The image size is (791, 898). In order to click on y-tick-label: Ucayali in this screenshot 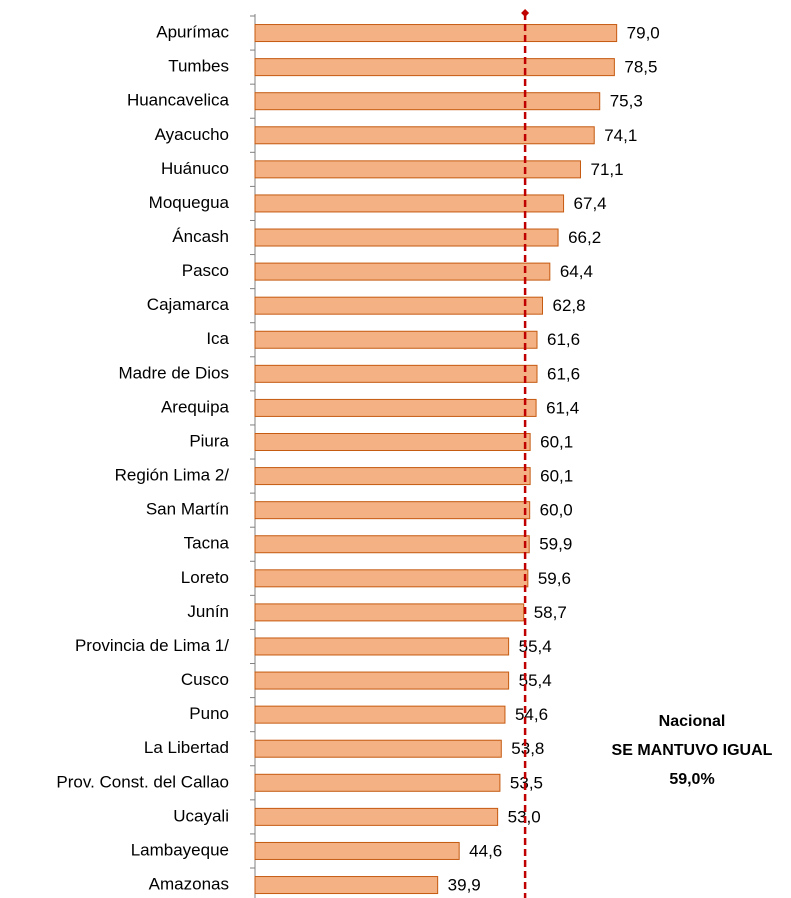, I will do `click(201, 815)`.